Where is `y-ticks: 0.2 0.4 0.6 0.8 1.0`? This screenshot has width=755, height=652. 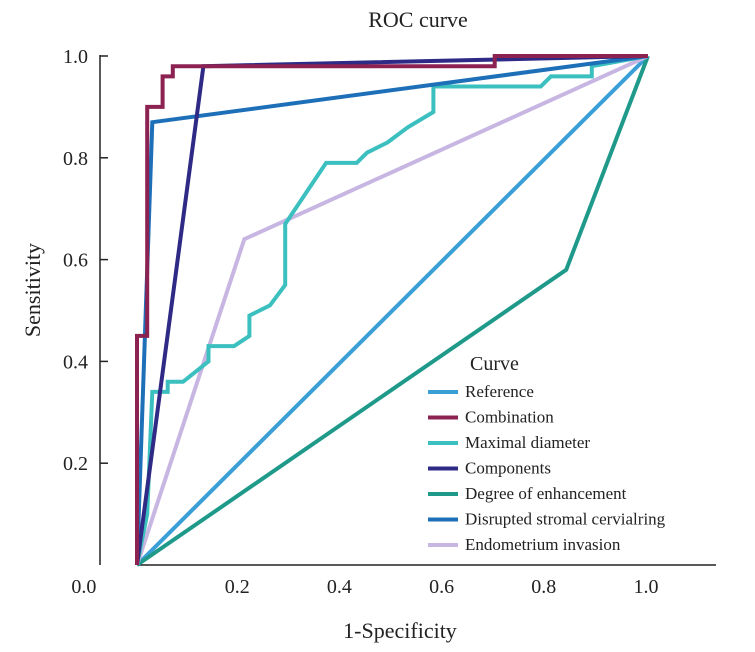
y-ticks: 0.2 0.4 0.6 0.8 1.0 is located at coordinates (85, 260).